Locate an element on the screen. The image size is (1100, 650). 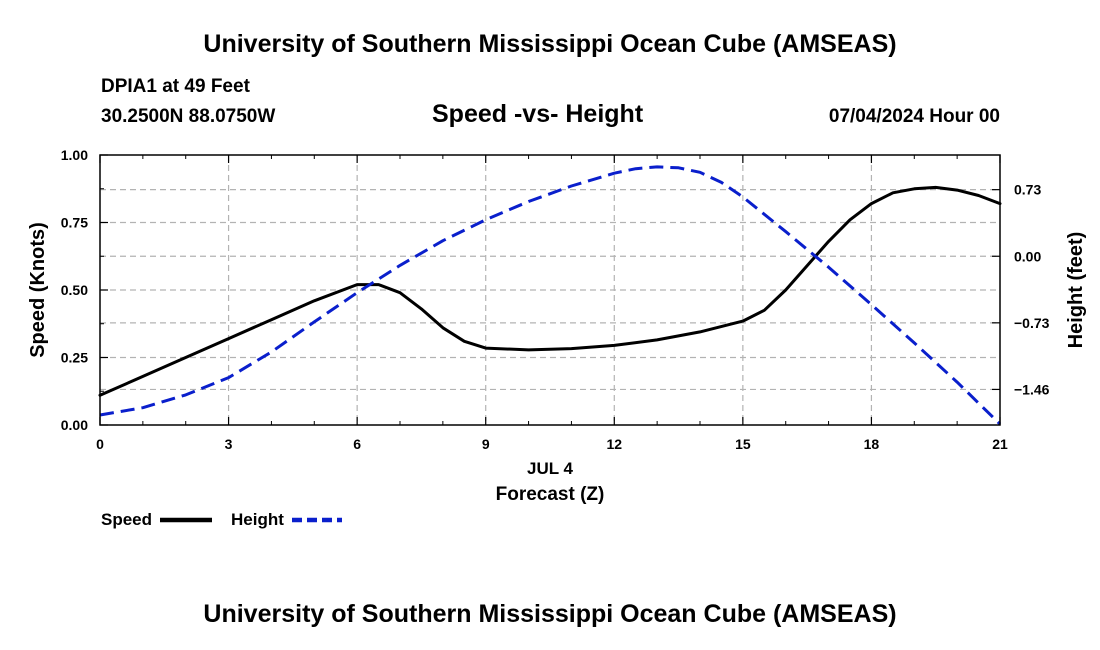
legend-speed-label: Speed is located at coordinates (127, 519).